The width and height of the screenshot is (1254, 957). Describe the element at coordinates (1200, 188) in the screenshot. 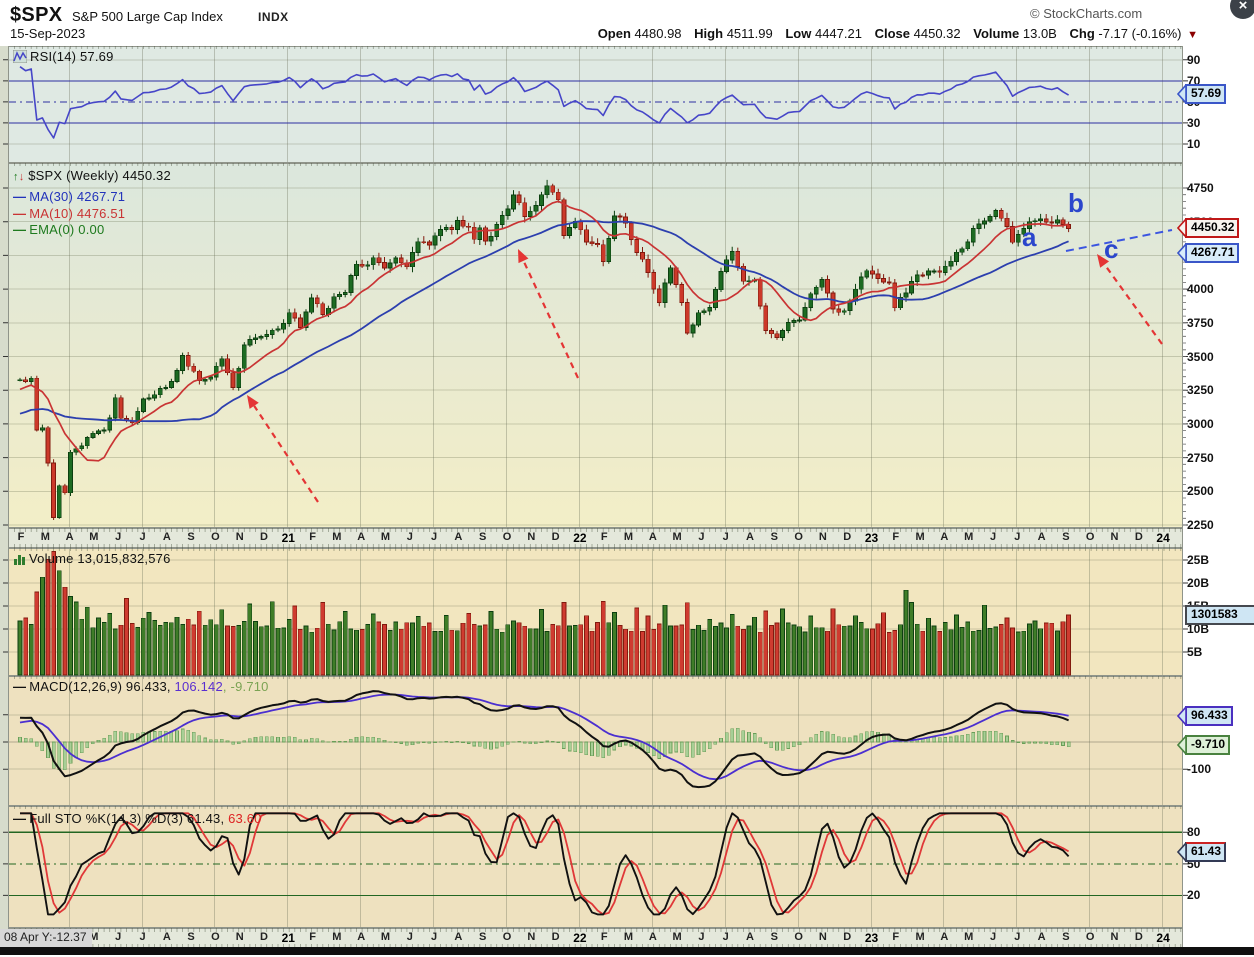

I see `axis-label-price: 4750` at that location.